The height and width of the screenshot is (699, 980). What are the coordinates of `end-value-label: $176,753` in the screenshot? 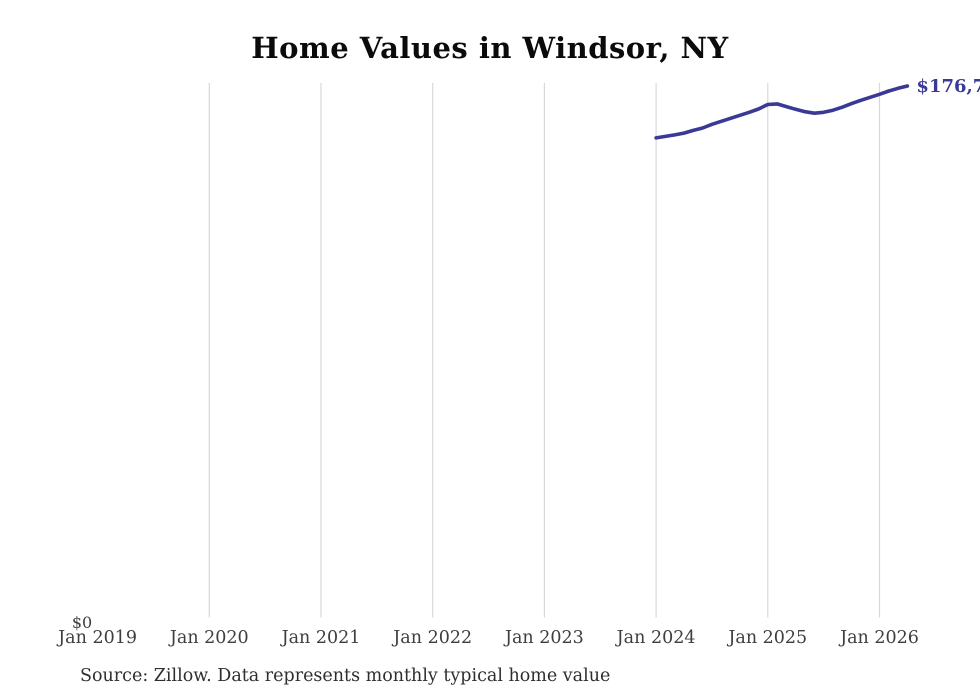 It's located at (948, 86).